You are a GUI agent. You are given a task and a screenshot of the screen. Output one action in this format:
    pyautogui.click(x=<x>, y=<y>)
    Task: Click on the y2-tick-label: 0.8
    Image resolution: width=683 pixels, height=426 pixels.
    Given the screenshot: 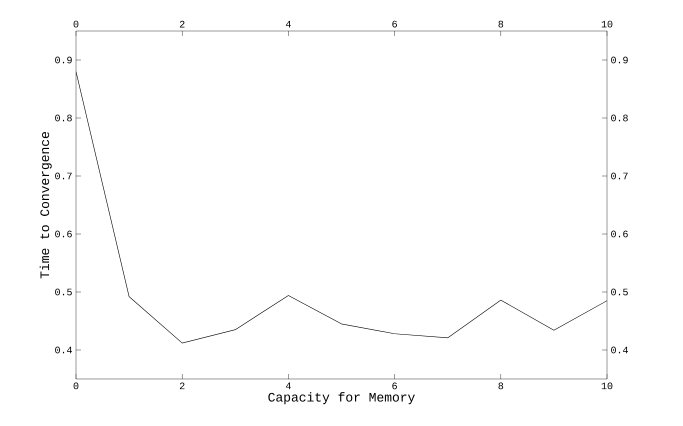 What is the action you would take?
    pyautogui.click(x=619, y=118)
    